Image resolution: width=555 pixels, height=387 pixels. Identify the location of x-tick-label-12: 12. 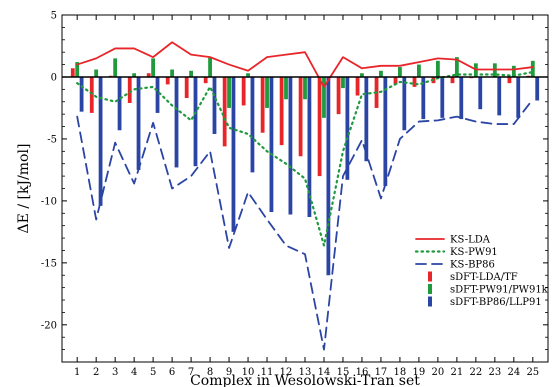
(286, 372).